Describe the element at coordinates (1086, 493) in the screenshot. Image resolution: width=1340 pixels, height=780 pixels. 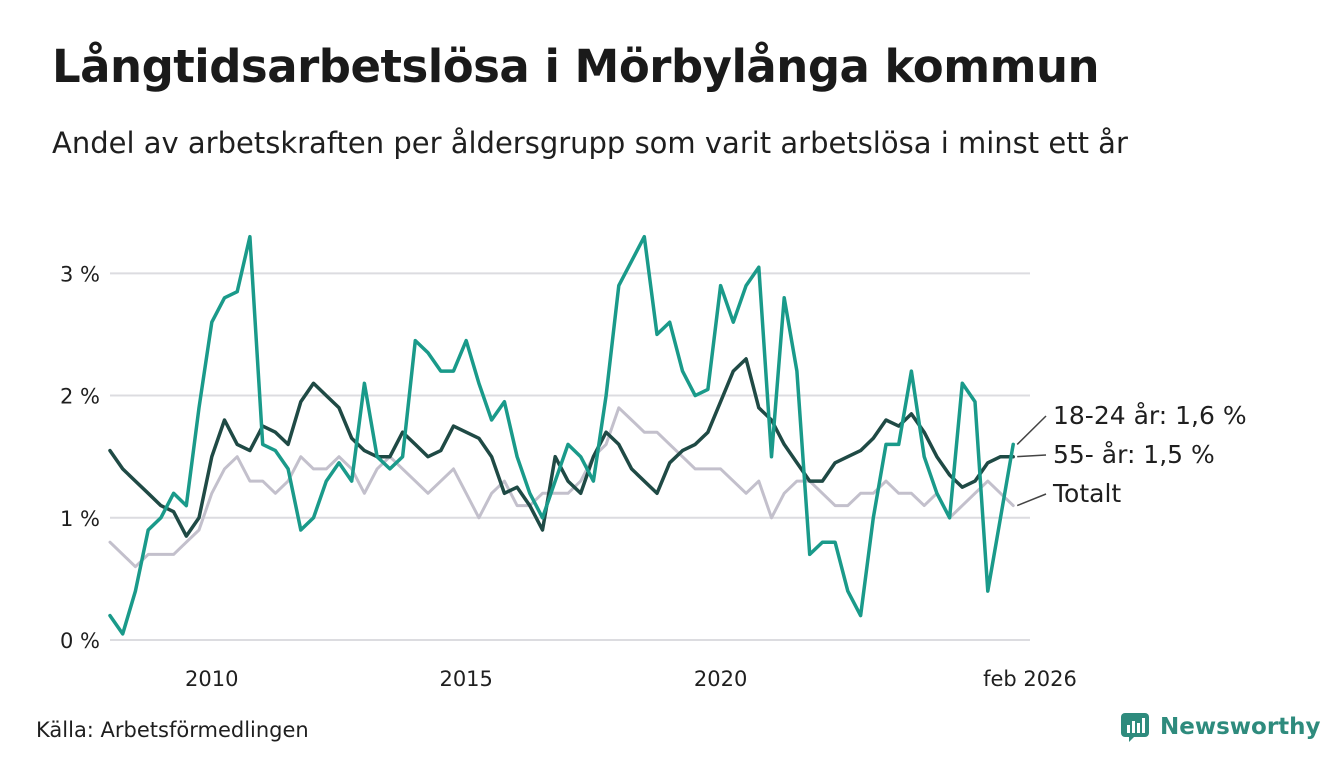
I see `series-end-label: Totalt` at that location.